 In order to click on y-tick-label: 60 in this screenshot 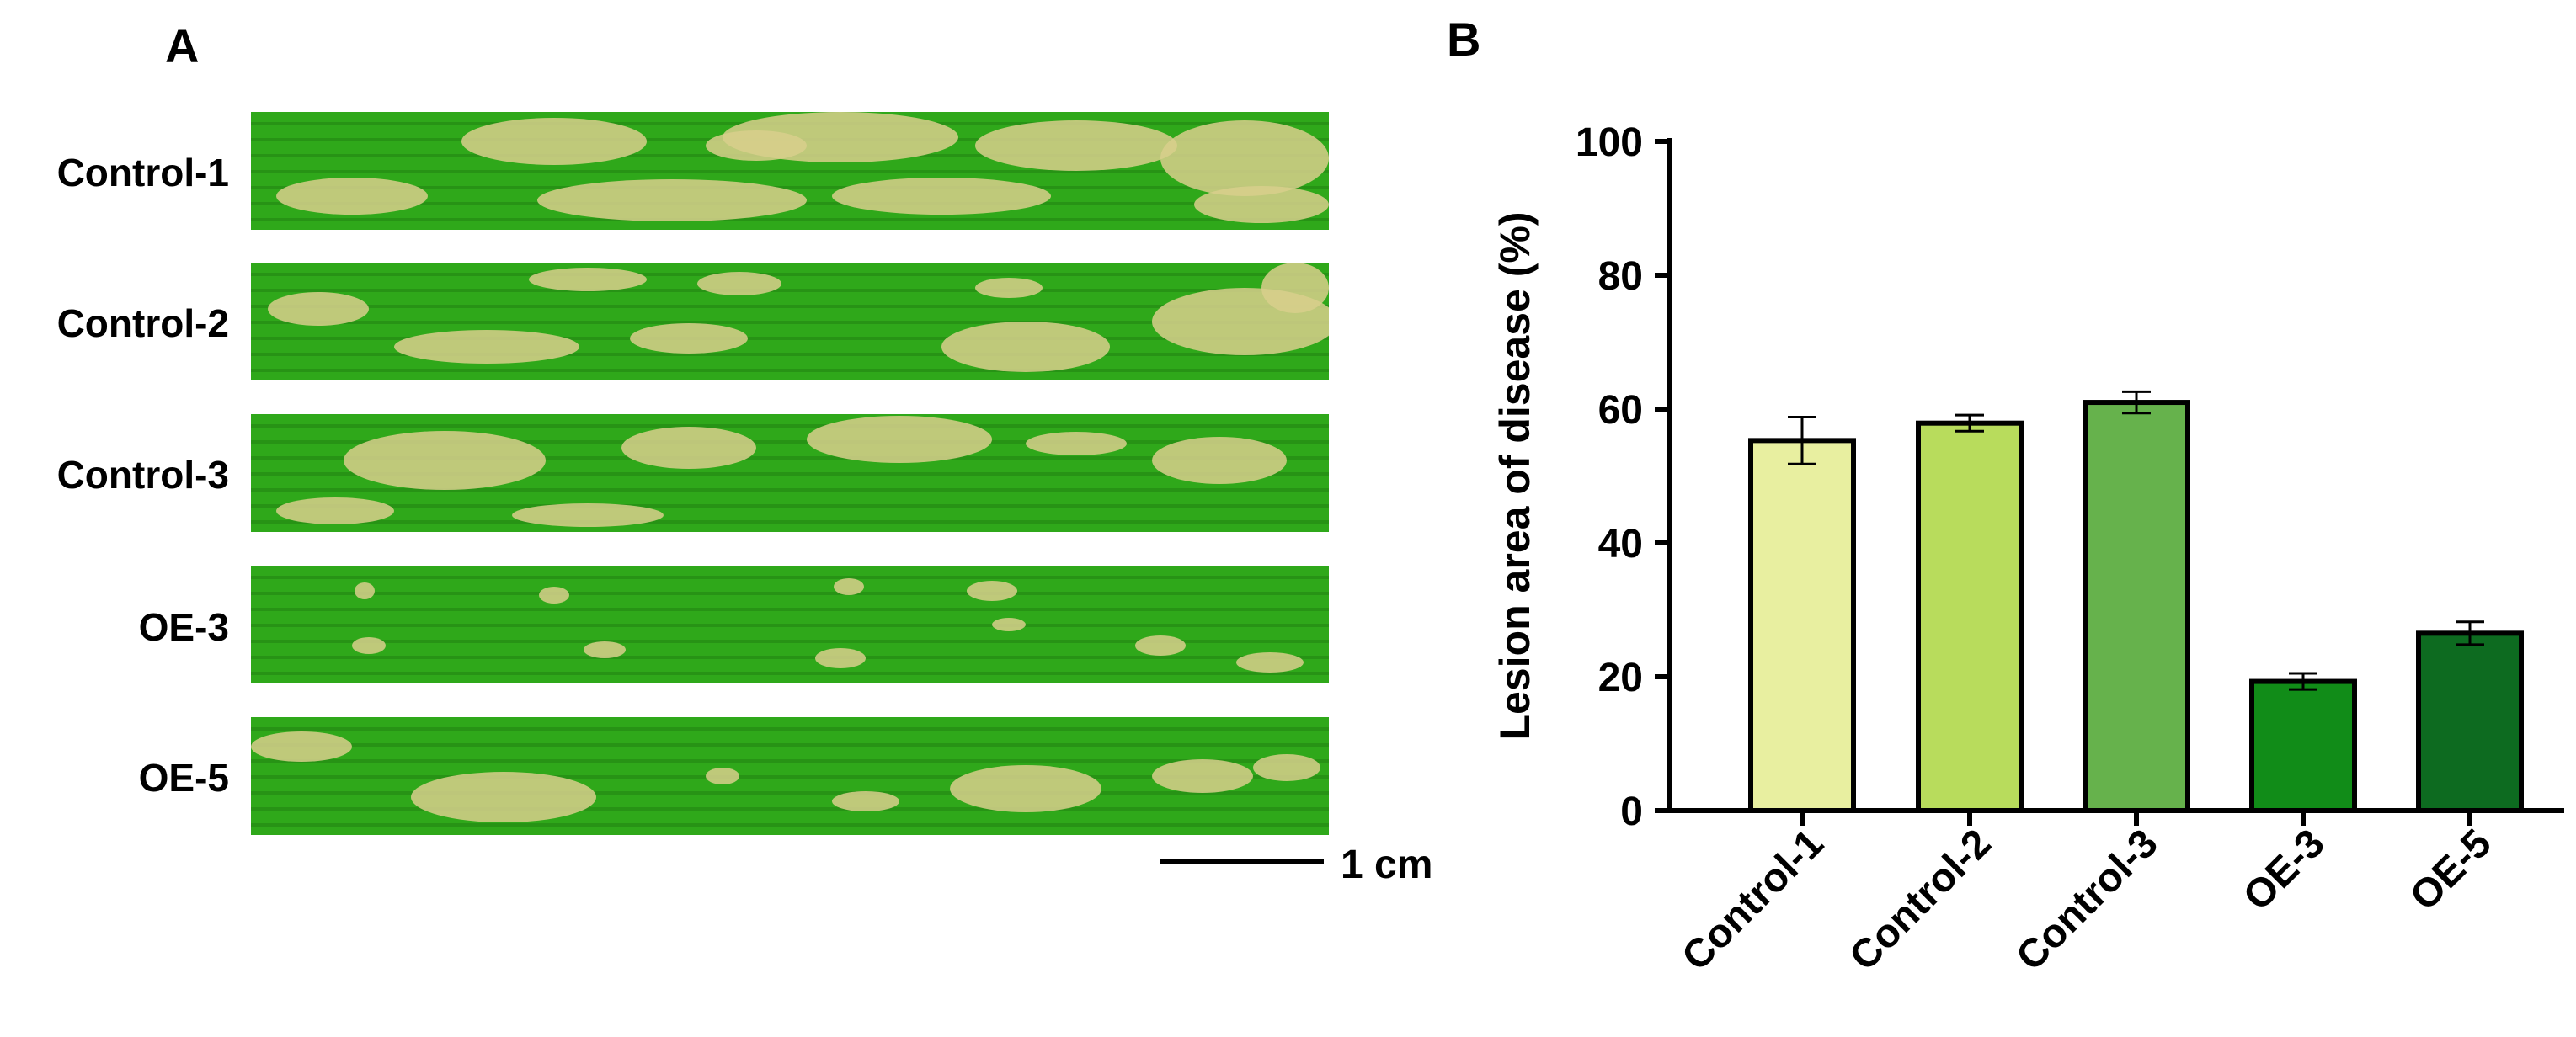, I will do `click(1620, 411)`.